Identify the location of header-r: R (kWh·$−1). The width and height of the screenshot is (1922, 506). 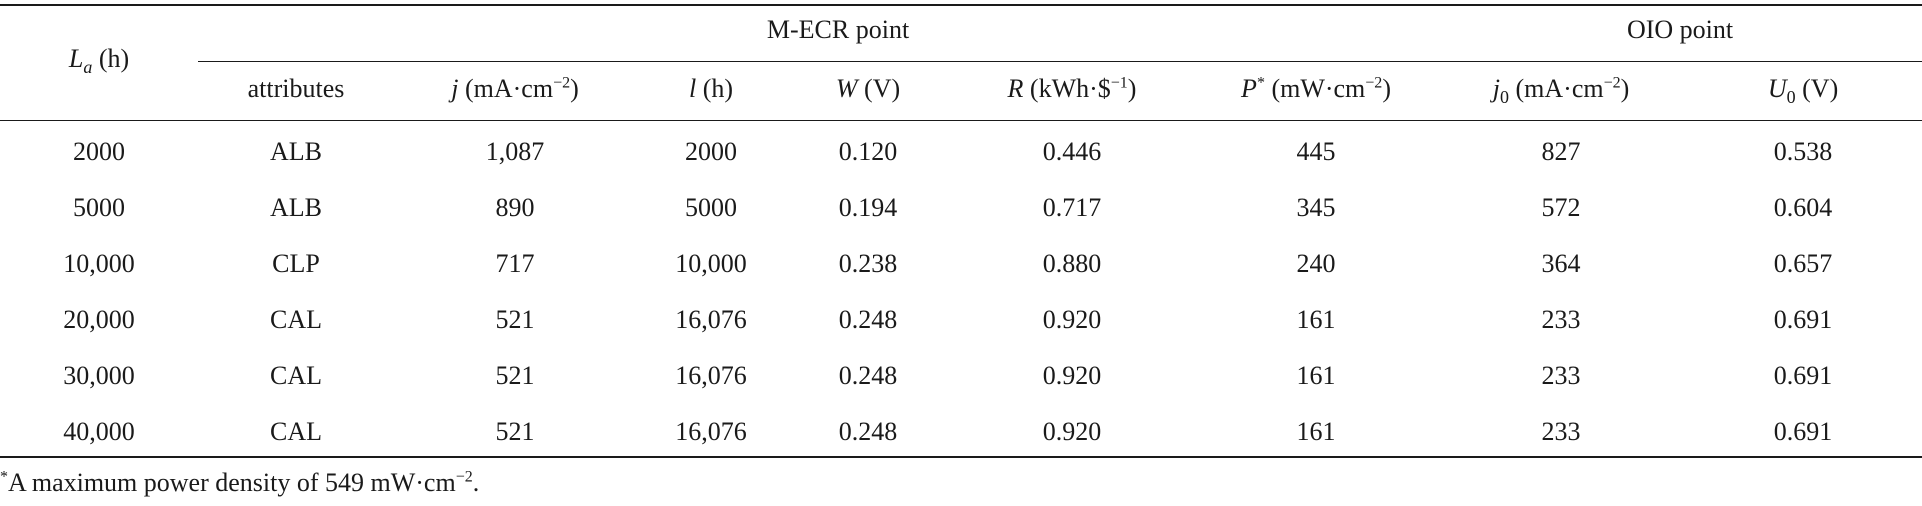
(1072, 88).